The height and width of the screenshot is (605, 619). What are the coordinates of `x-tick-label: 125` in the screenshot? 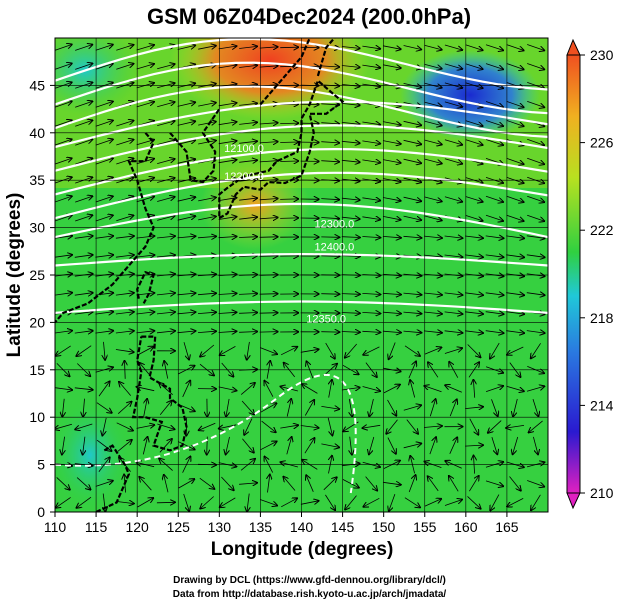 It's located at (179, 527).